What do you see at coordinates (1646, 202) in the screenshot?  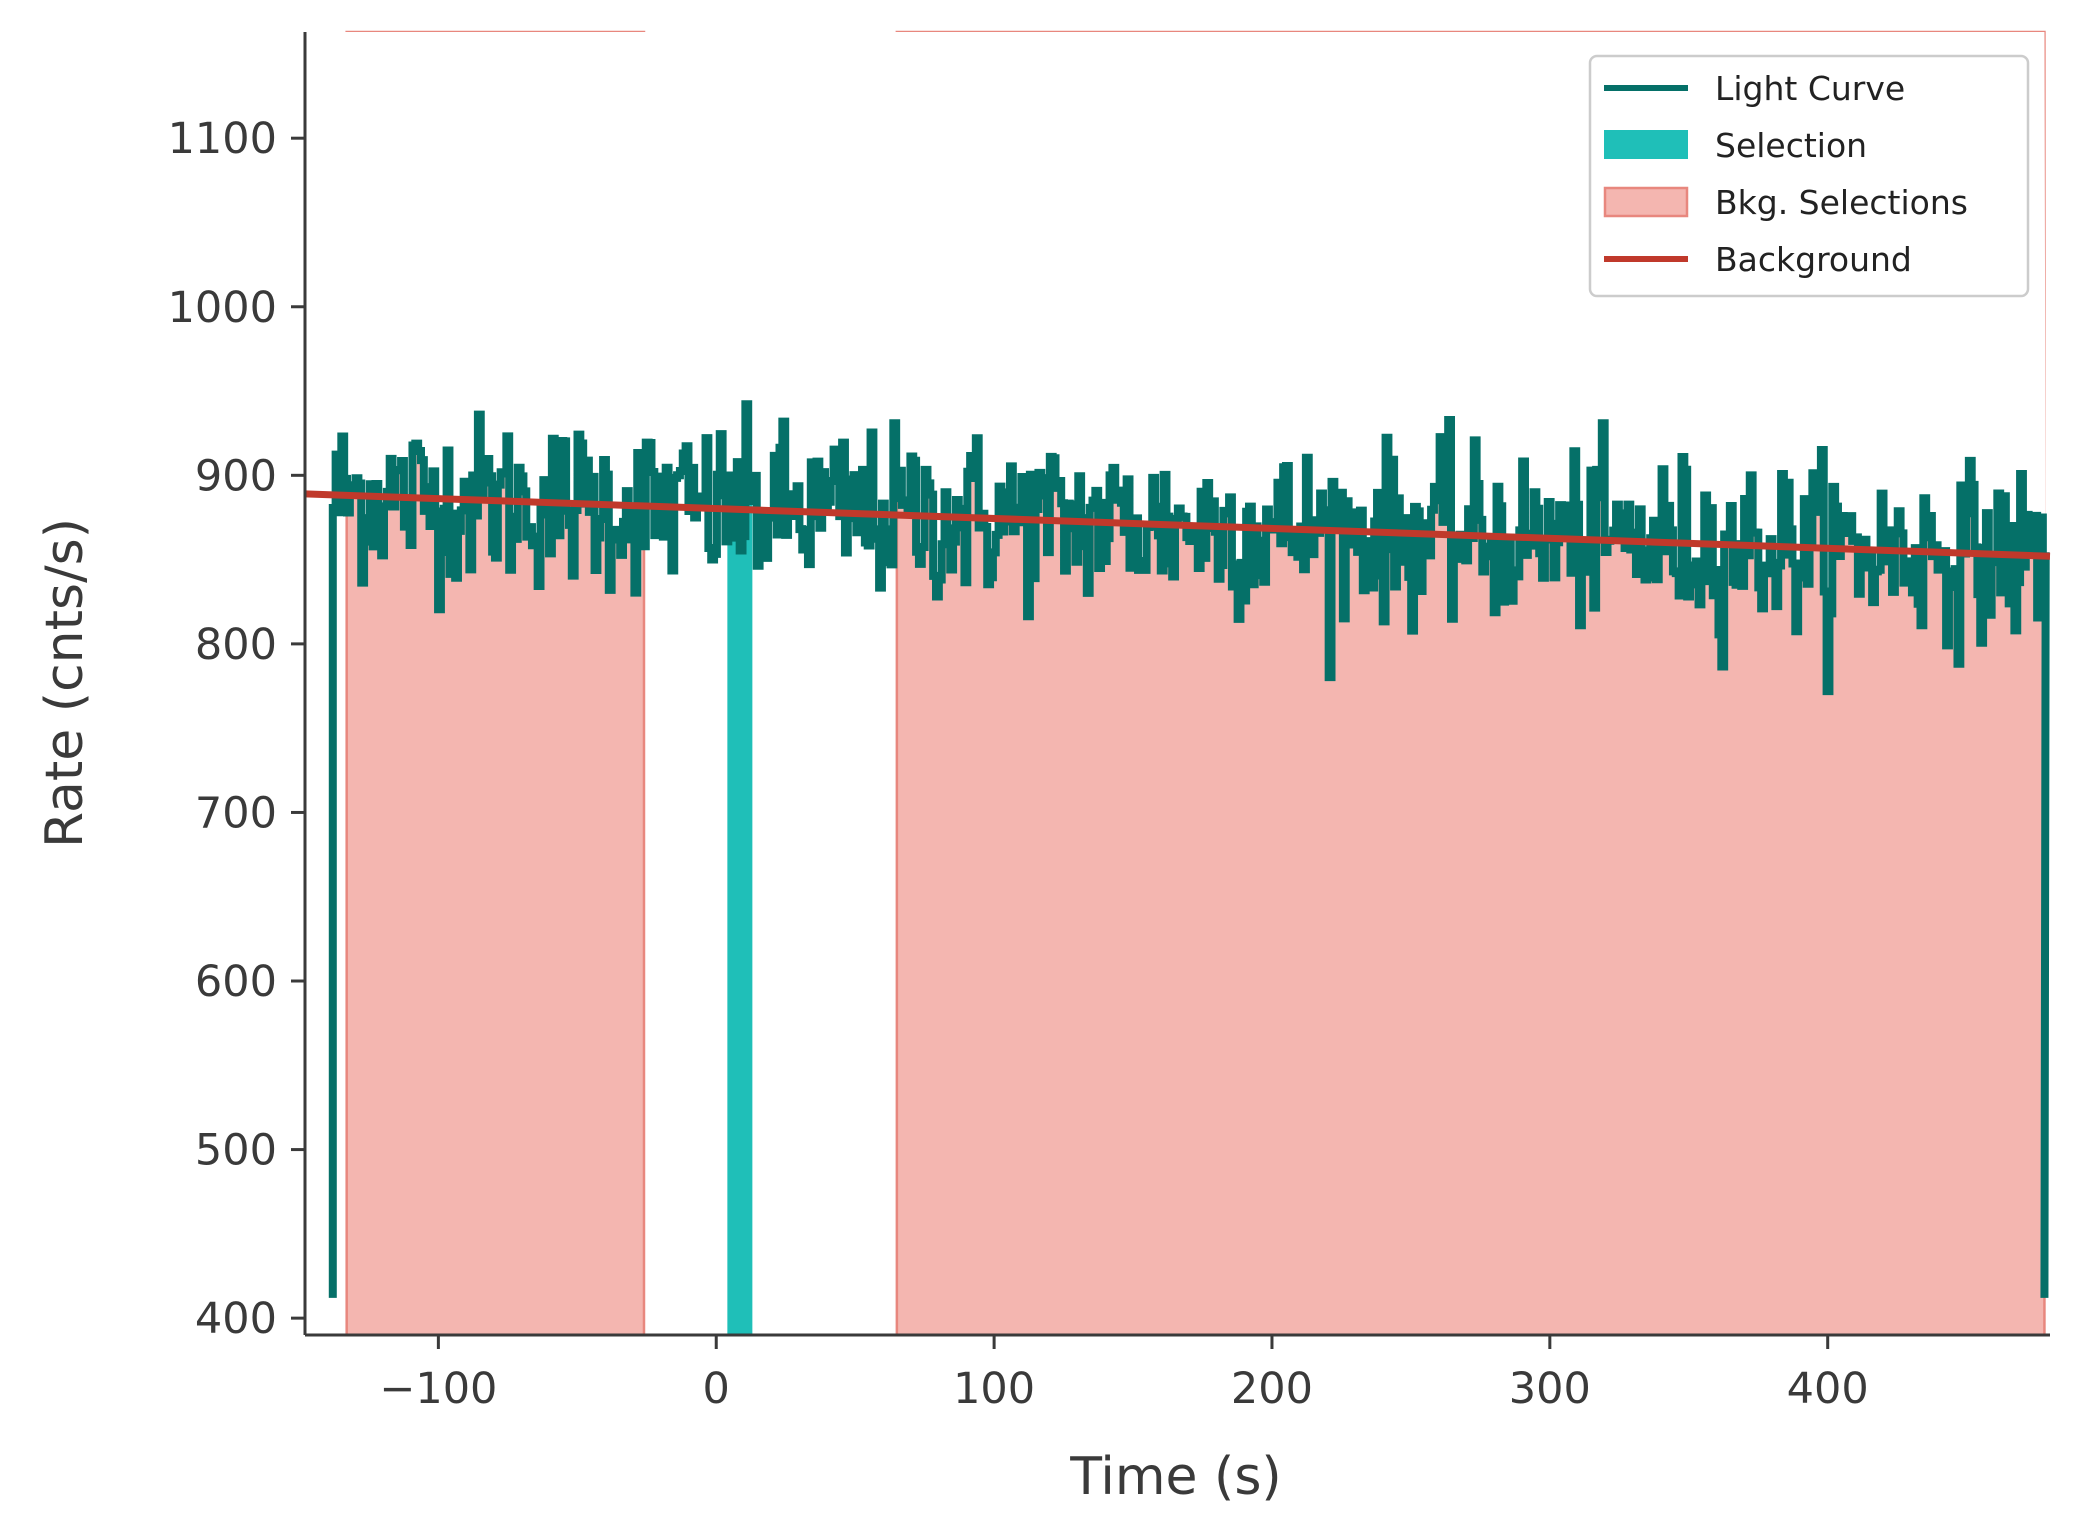 I see `legend-bkg-selections-swatch` at bounding box center [1646, 202].